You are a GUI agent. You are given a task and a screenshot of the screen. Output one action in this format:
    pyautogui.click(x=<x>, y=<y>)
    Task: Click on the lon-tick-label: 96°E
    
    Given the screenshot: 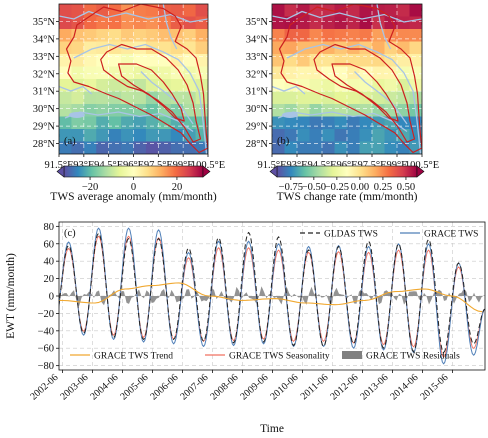 What is the action you would take?
    pyautogui.click(x=133, y=165)
    